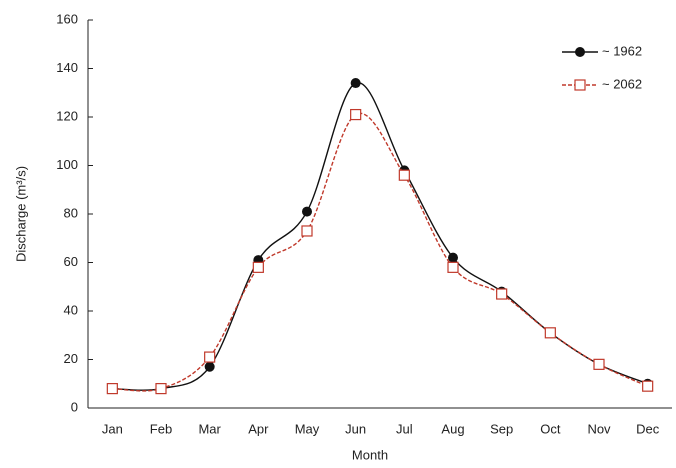 The height and width of the screenshot is (468, 676). I want to click on y-tick-label: 20, so click(71, 358).